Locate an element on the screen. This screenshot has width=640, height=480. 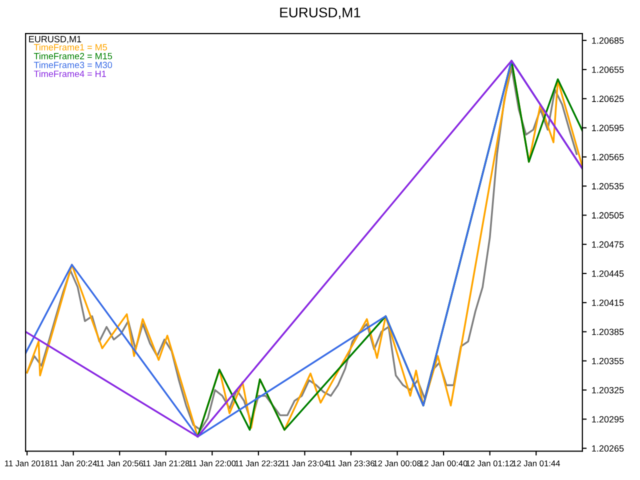
x-tick-label: 12 Jan 01:44 is located at coordinates (536, 463).